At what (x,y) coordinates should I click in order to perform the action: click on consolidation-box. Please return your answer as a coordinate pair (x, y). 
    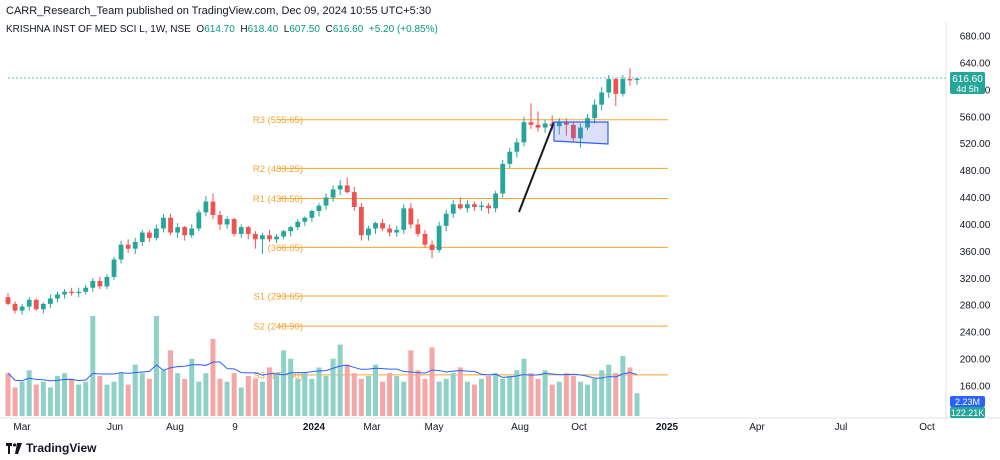
    Looking at the image, I should click on (581, 133).